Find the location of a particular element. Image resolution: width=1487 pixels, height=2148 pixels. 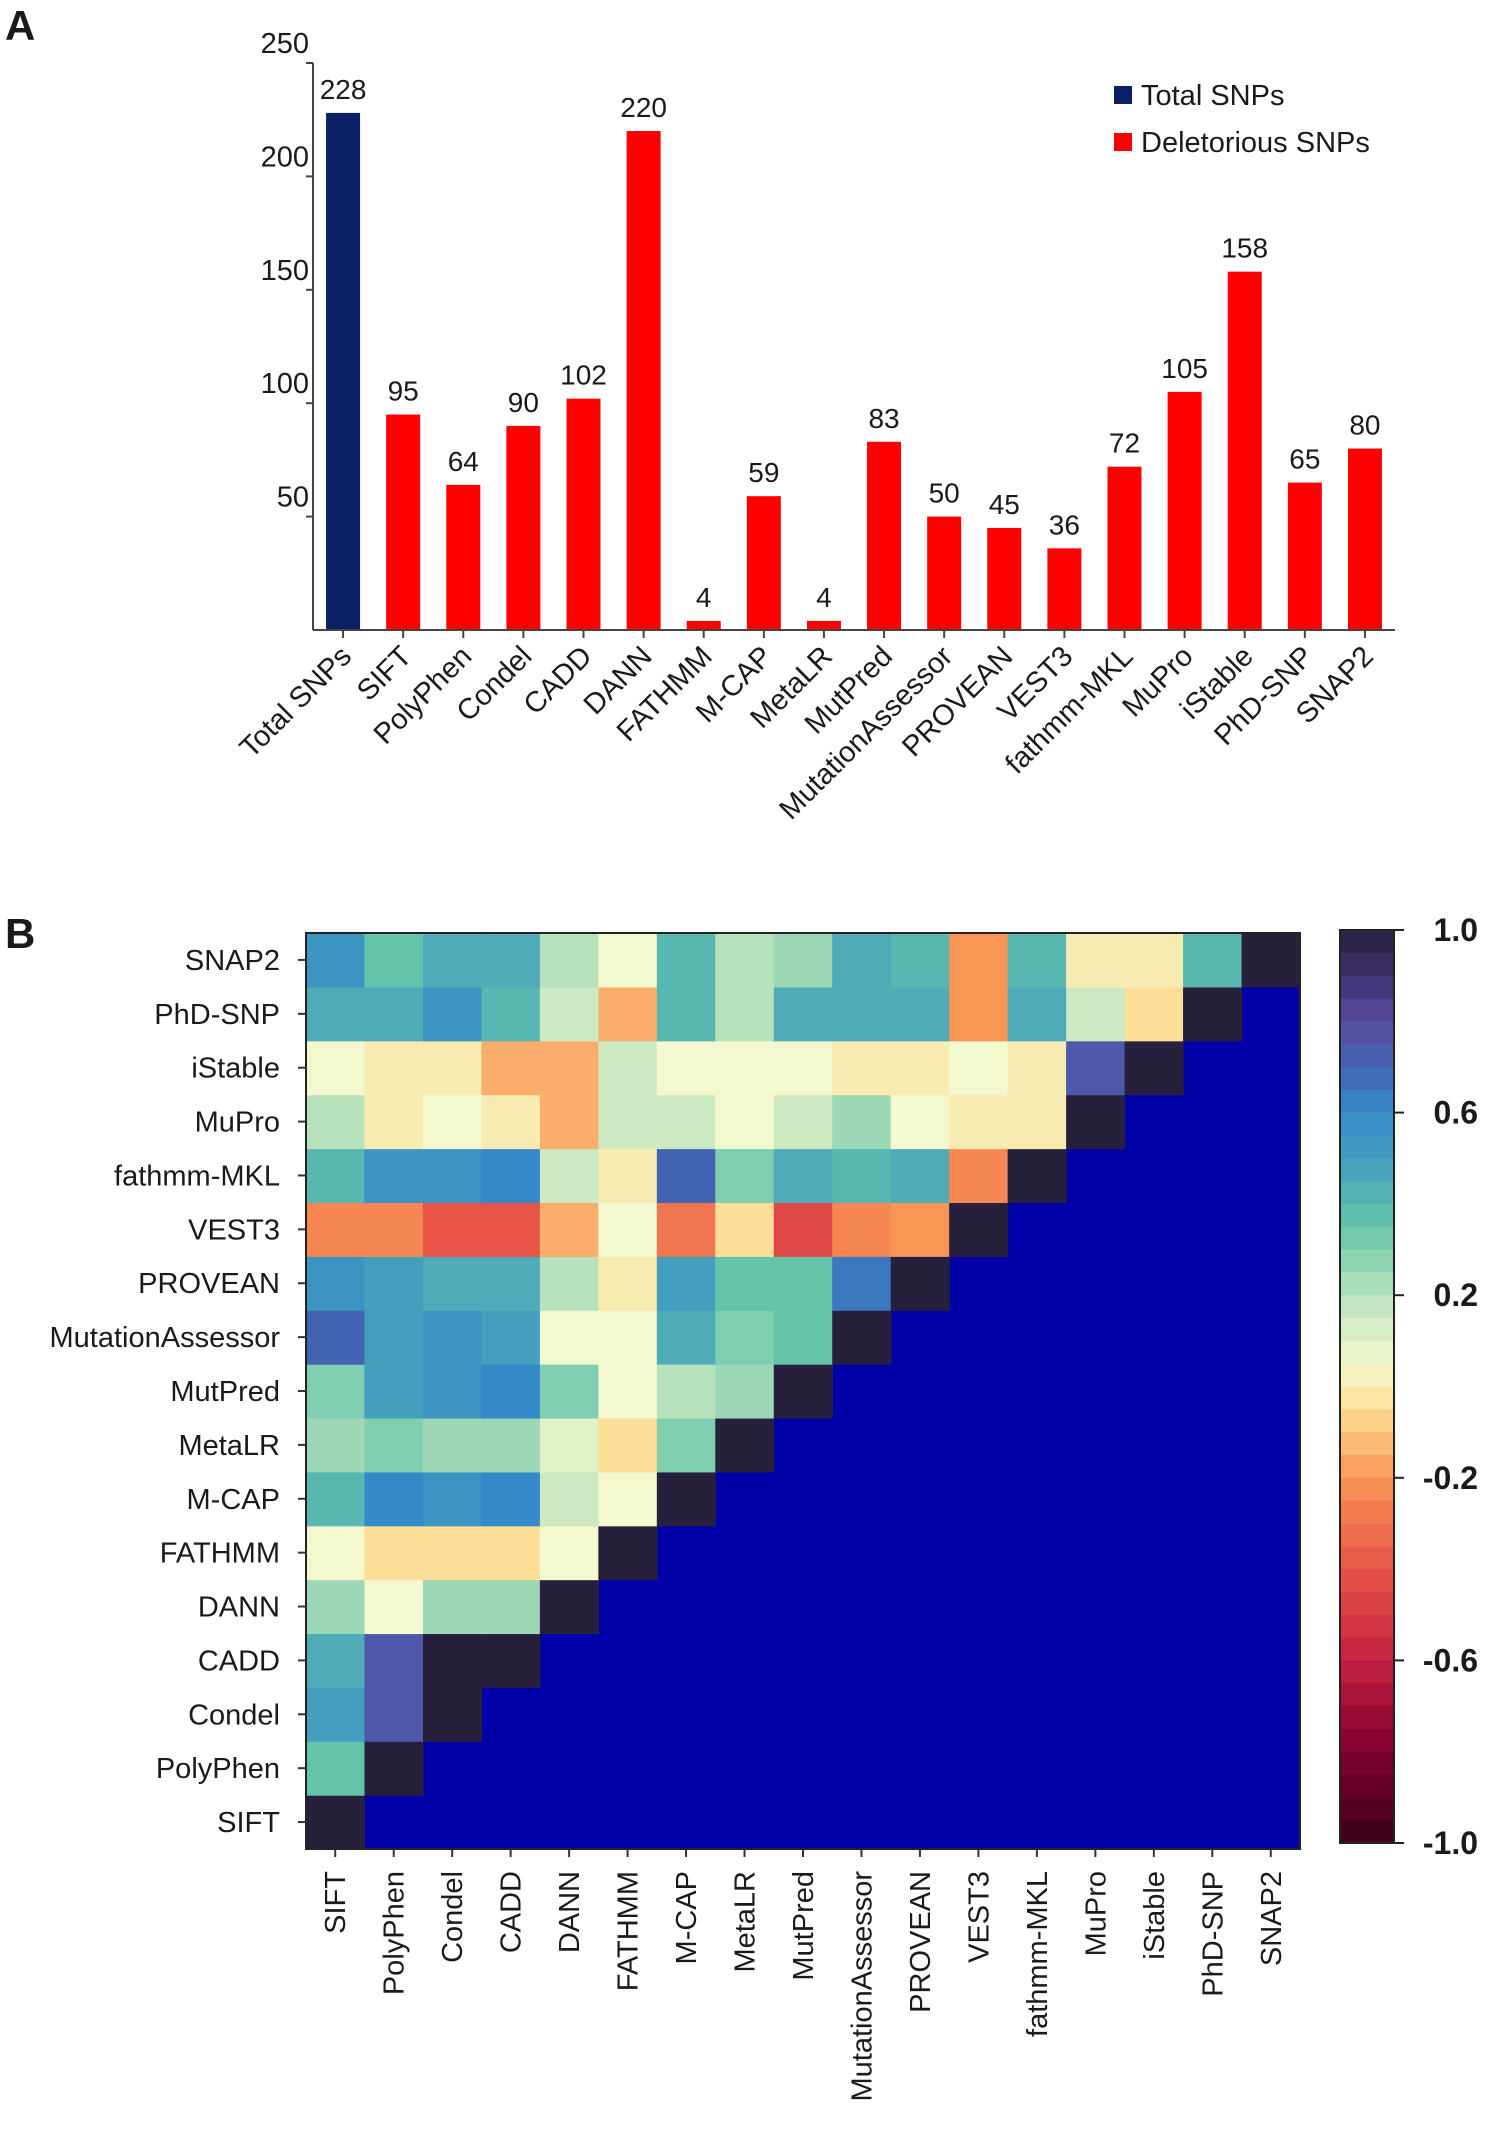

heatmap-cell-vest3-mutationassessor is located at coordinates (862, 1229).